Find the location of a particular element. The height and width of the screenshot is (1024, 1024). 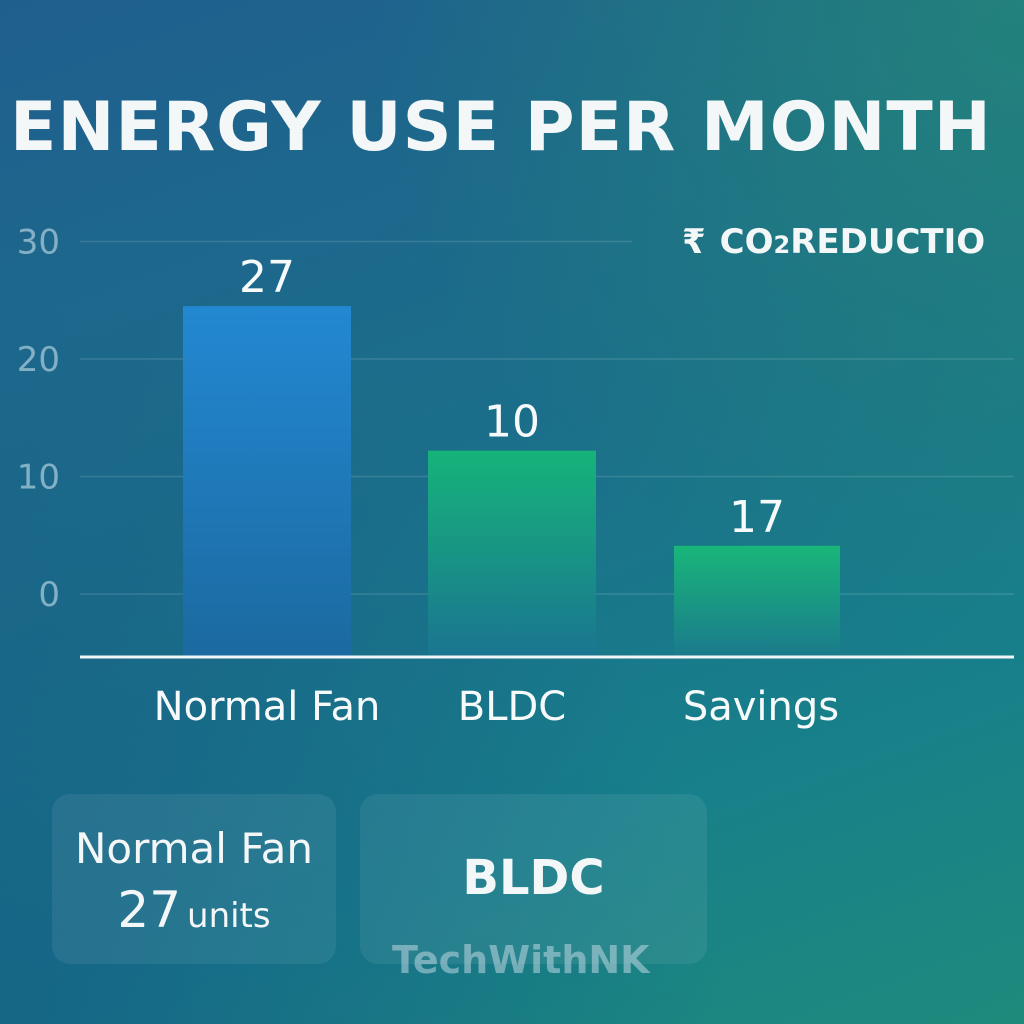

x-tick-label: Savings is located at coordinates (761, 707).